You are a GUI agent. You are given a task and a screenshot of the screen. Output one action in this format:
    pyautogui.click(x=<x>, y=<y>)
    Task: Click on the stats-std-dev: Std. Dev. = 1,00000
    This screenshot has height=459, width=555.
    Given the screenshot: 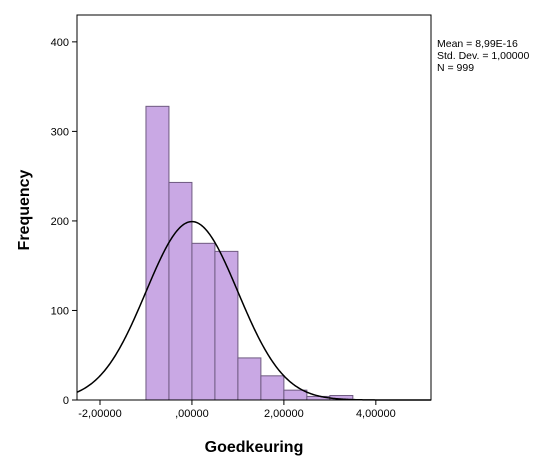 What is the action you would take?
    pyautogui.click(x=483, y=56)
    